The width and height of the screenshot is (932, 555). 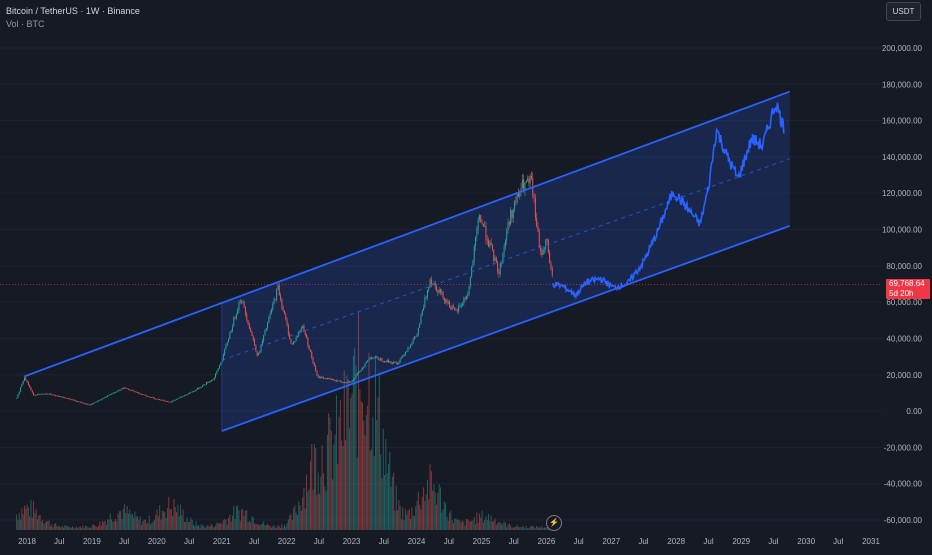 What do you see at coordinates (25, 24) in the screenshot?
I see `volume-legend: Vol · BTC` at bounding box center [25, 24].